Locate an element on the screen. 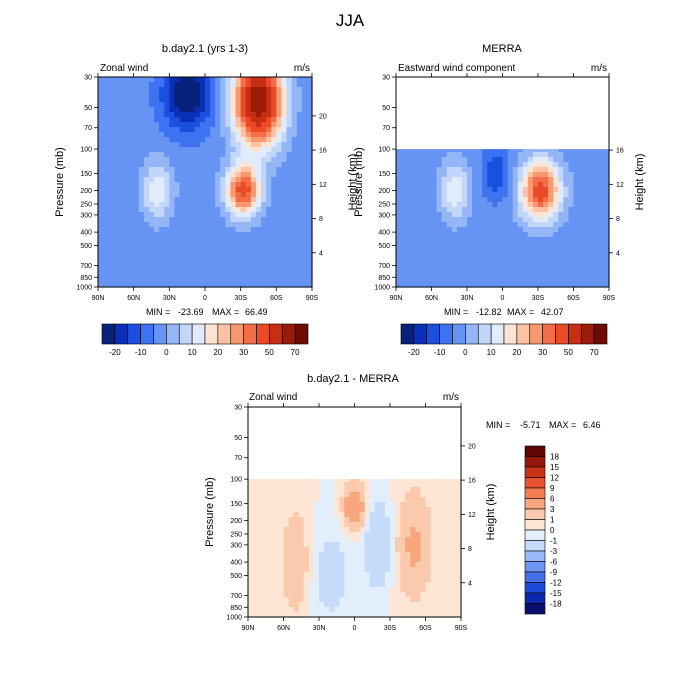 Image resolution: width=700 pixels, height=700 pixels. colorbar-label: -1 is located at coordinates (554, 541).